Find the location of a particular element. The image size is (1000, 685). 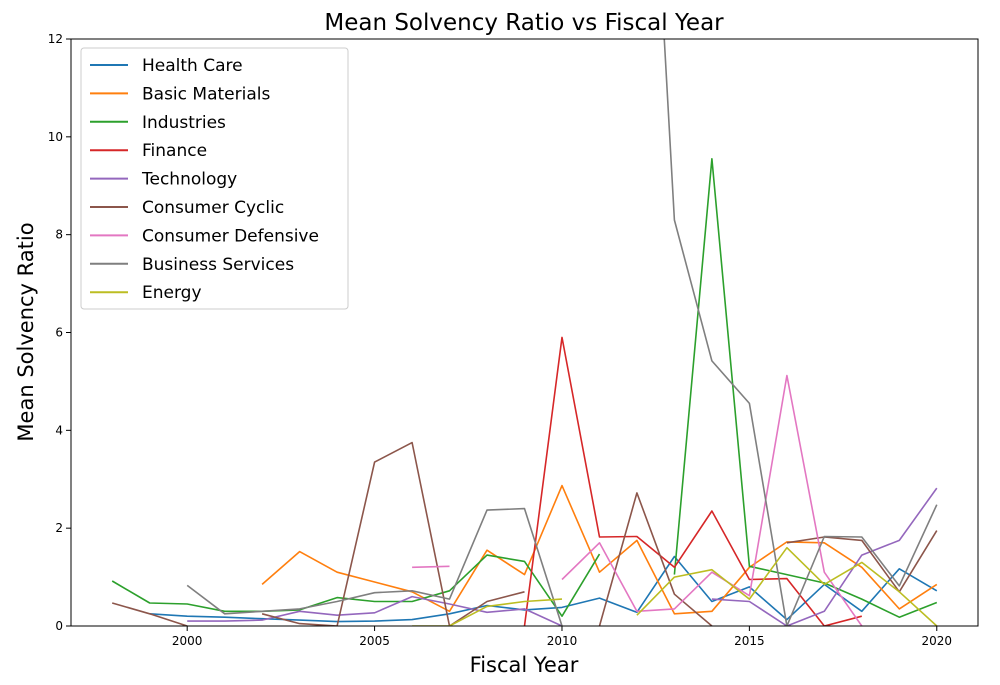

x-axis-label: Fiscal Year is located at coordinates (524, 665).